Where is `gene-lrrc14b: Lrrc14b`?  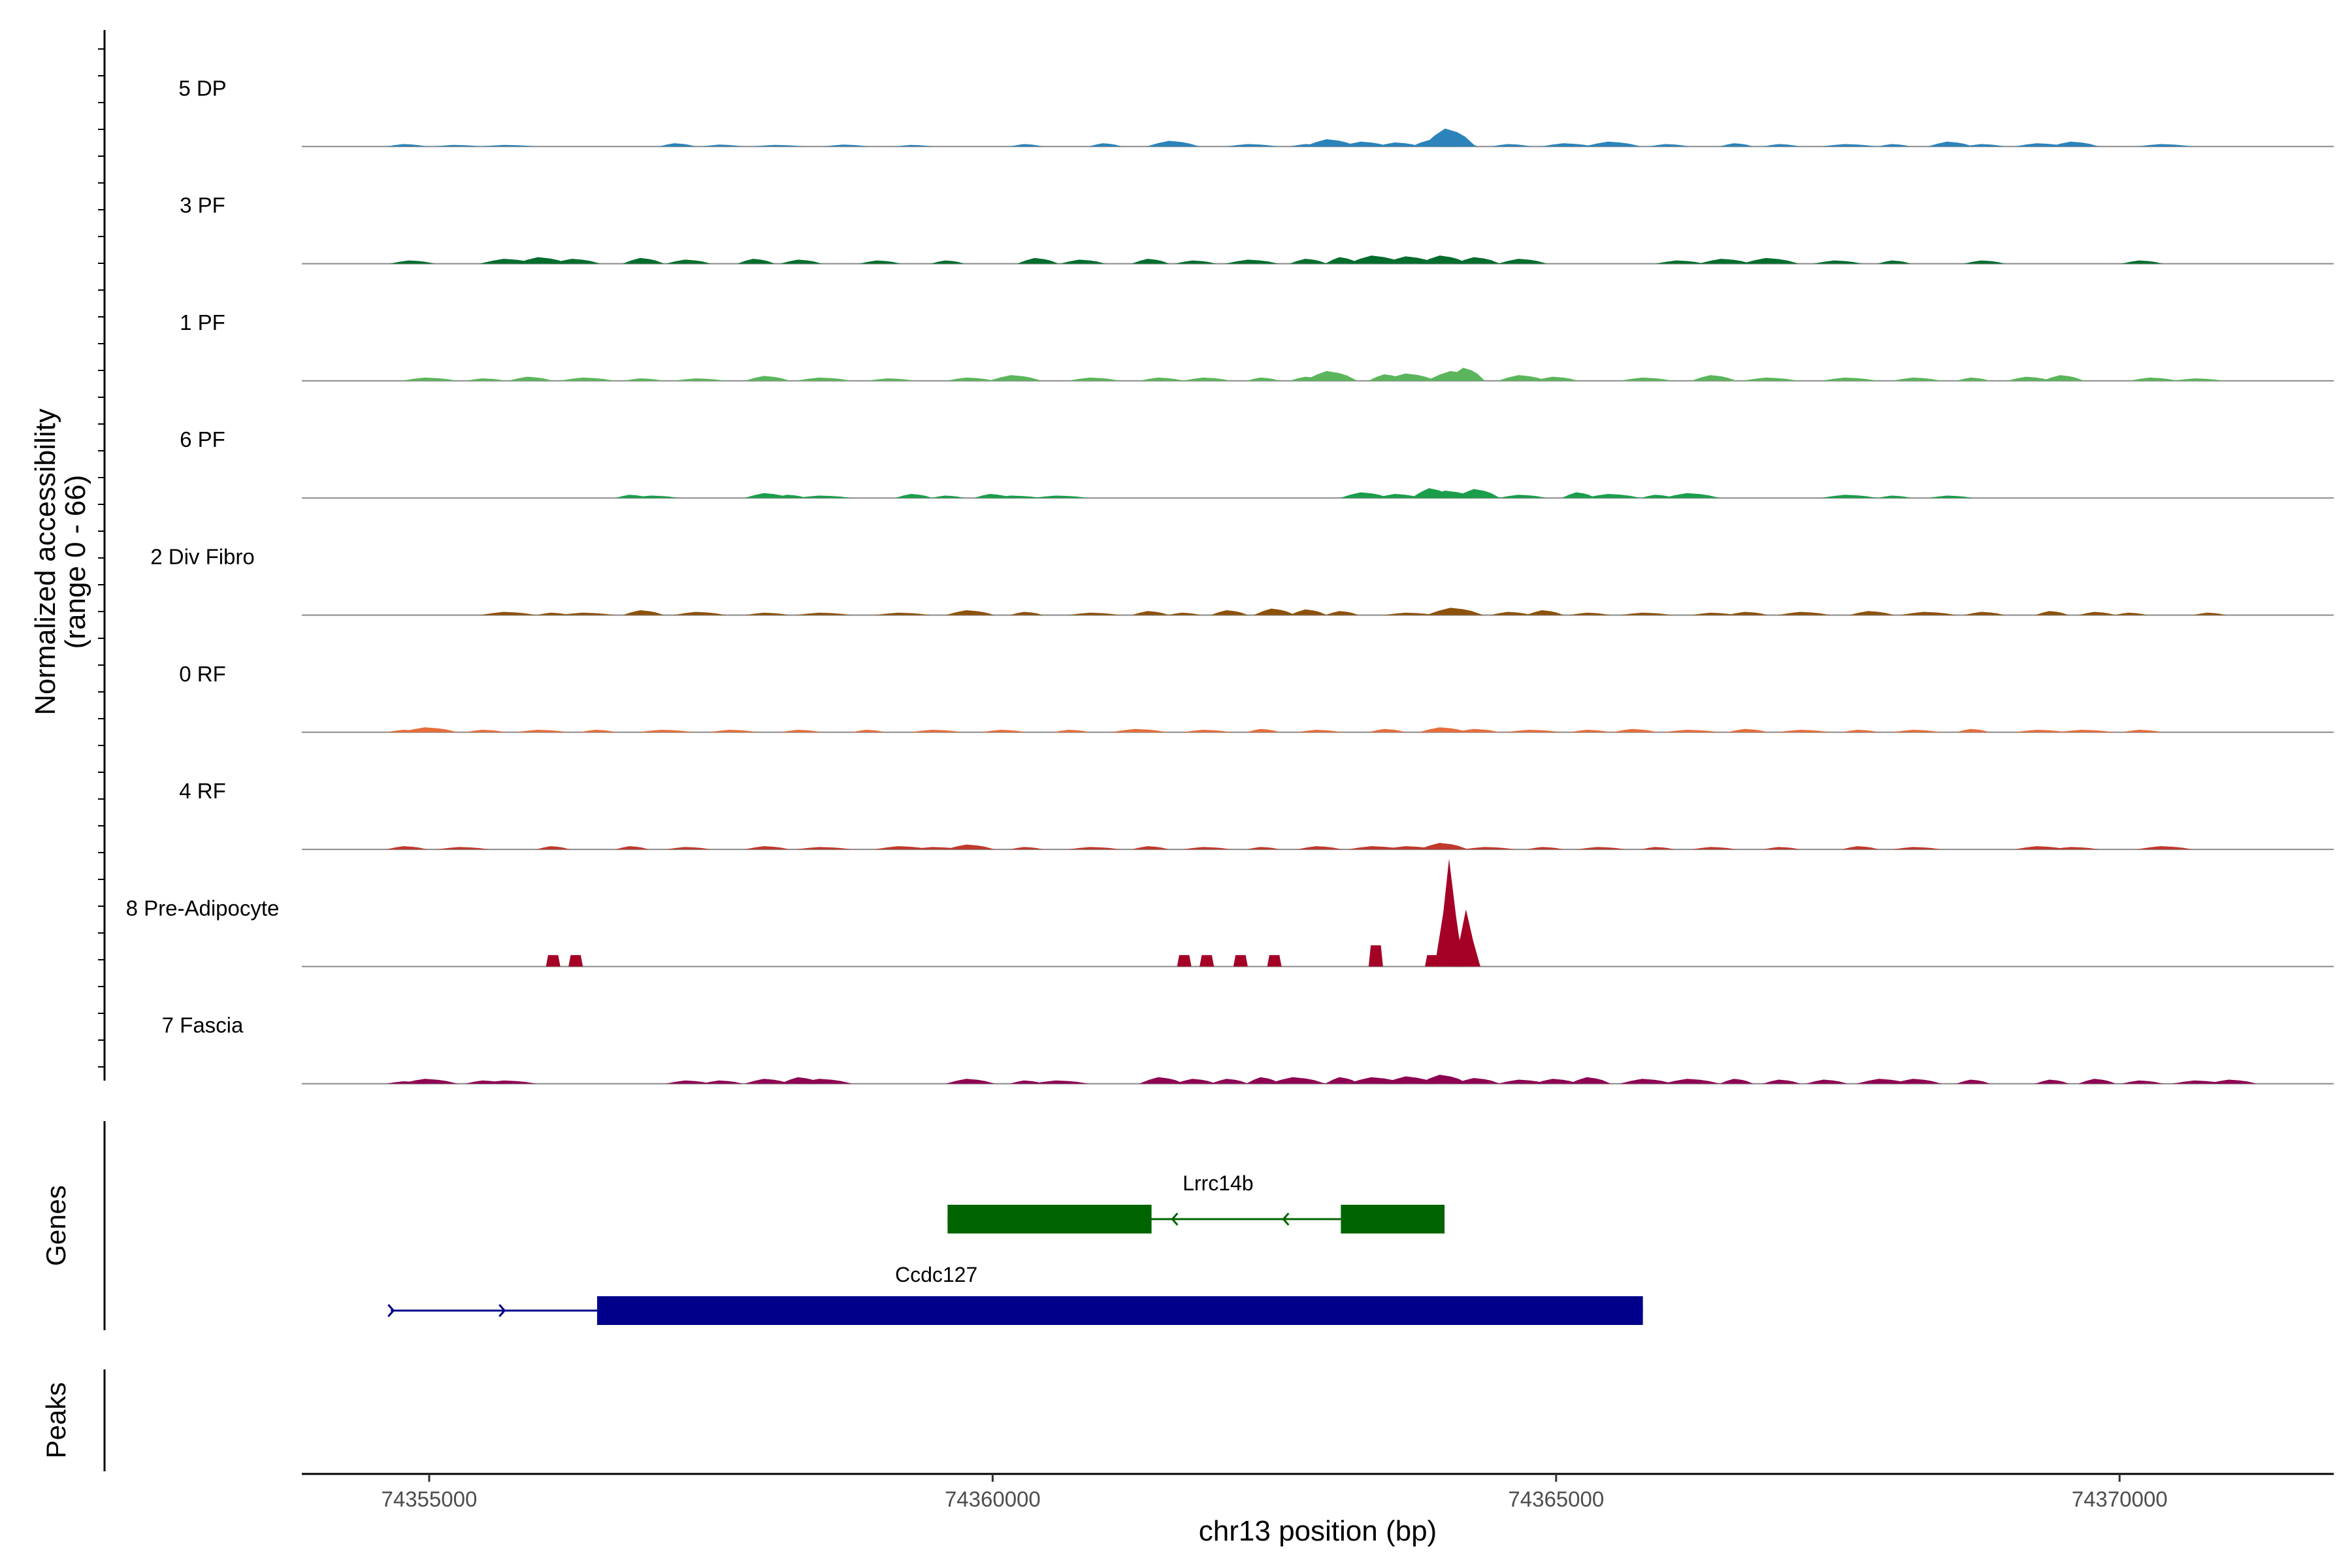
gene-lrrc14b: Lrrc14b is located at coordinates (1196, 1202).